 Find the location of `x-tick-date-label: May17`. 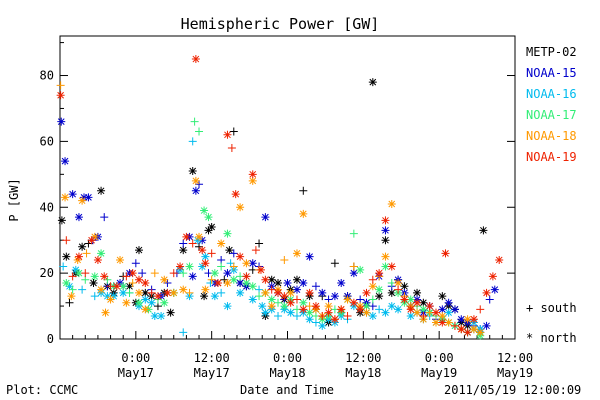

x-tick-date-label: May17 is located at coordinates (136, 373).